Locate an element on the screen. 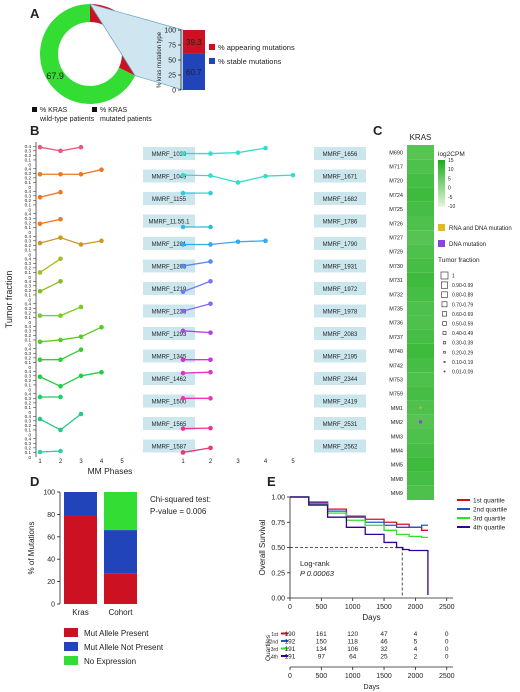 This screenshot has width=520, height=692. x-tick-label: 4 is located at coordinates (266, 462).